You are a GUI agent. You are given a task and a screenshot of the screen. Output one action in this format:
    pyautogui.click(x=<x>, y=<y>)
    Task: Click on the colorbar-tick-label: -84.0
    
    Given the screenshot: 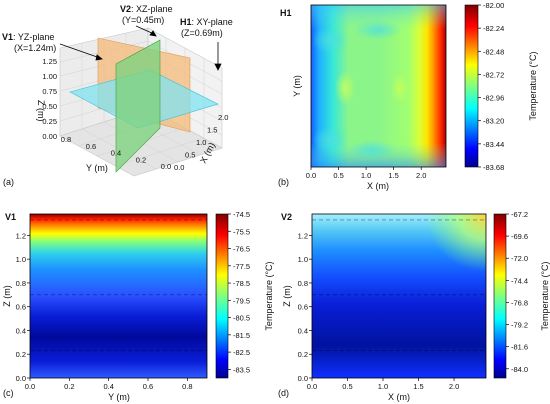 What is the action you would take?
    pyautogui.click(x=519, y=369)
    